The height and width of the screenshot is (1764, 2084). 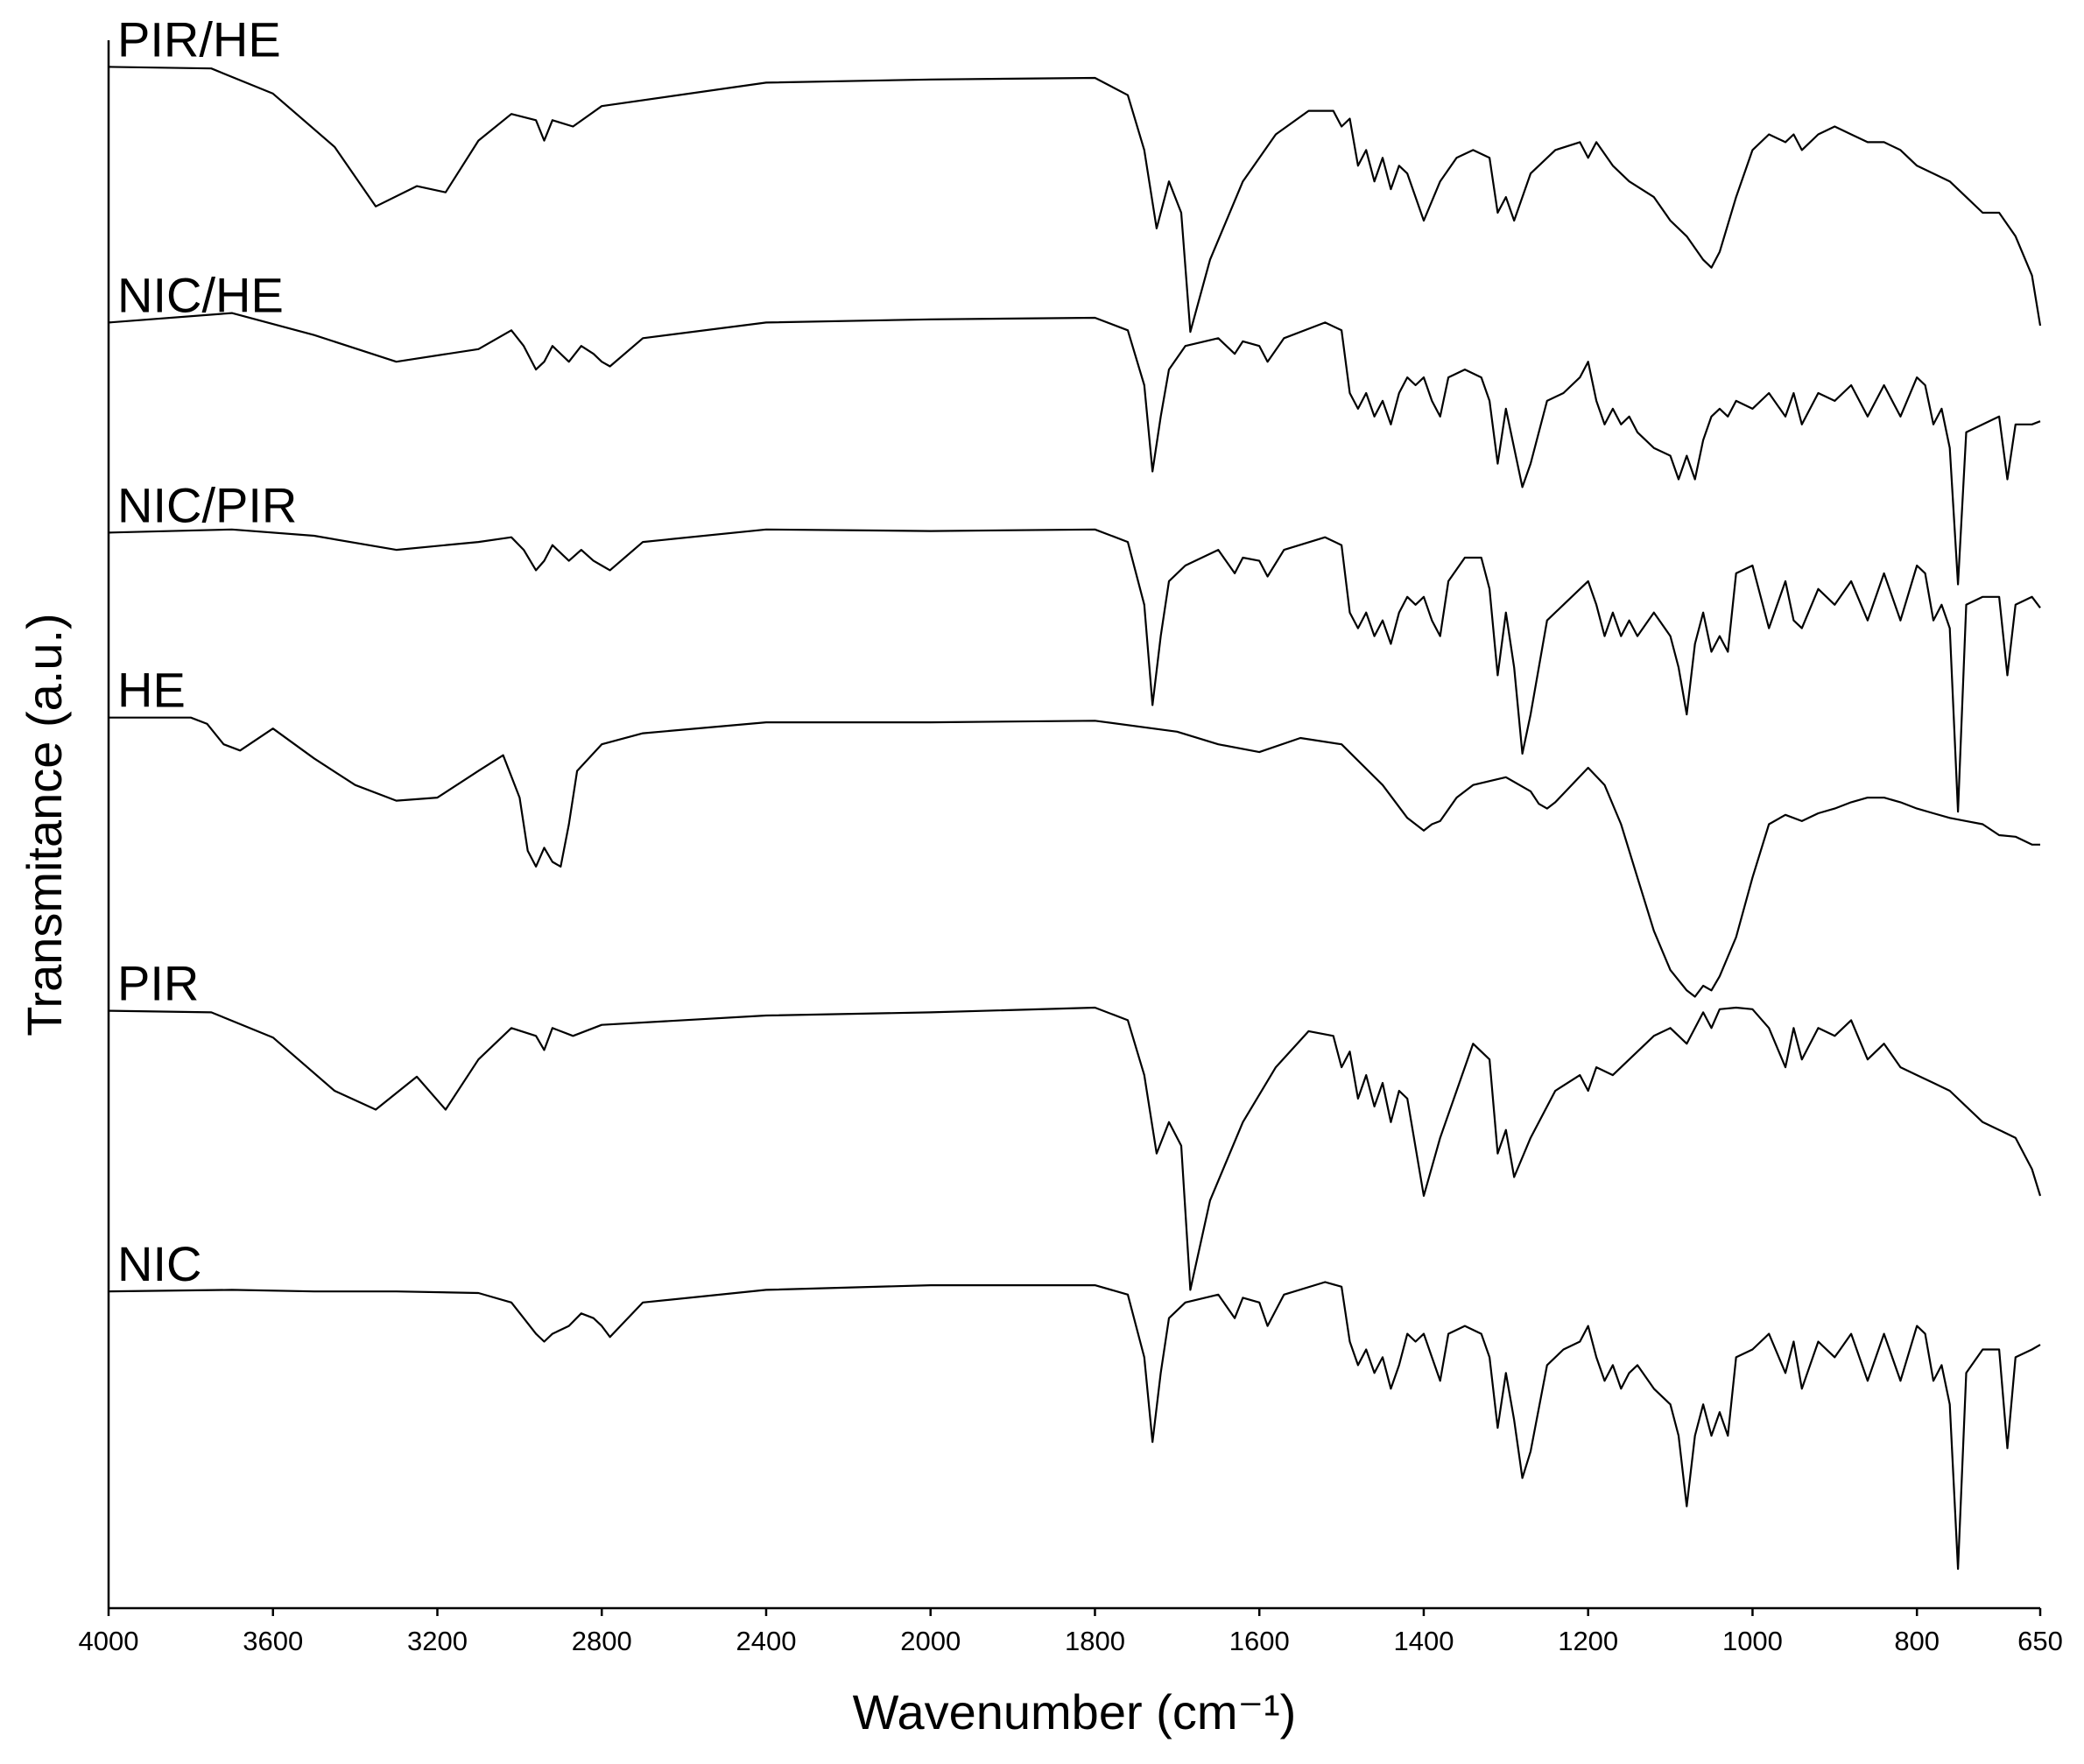 I want to click on x-axis-title: Wavenumber (cm⁻¹), so click(x=1075, y=1711).